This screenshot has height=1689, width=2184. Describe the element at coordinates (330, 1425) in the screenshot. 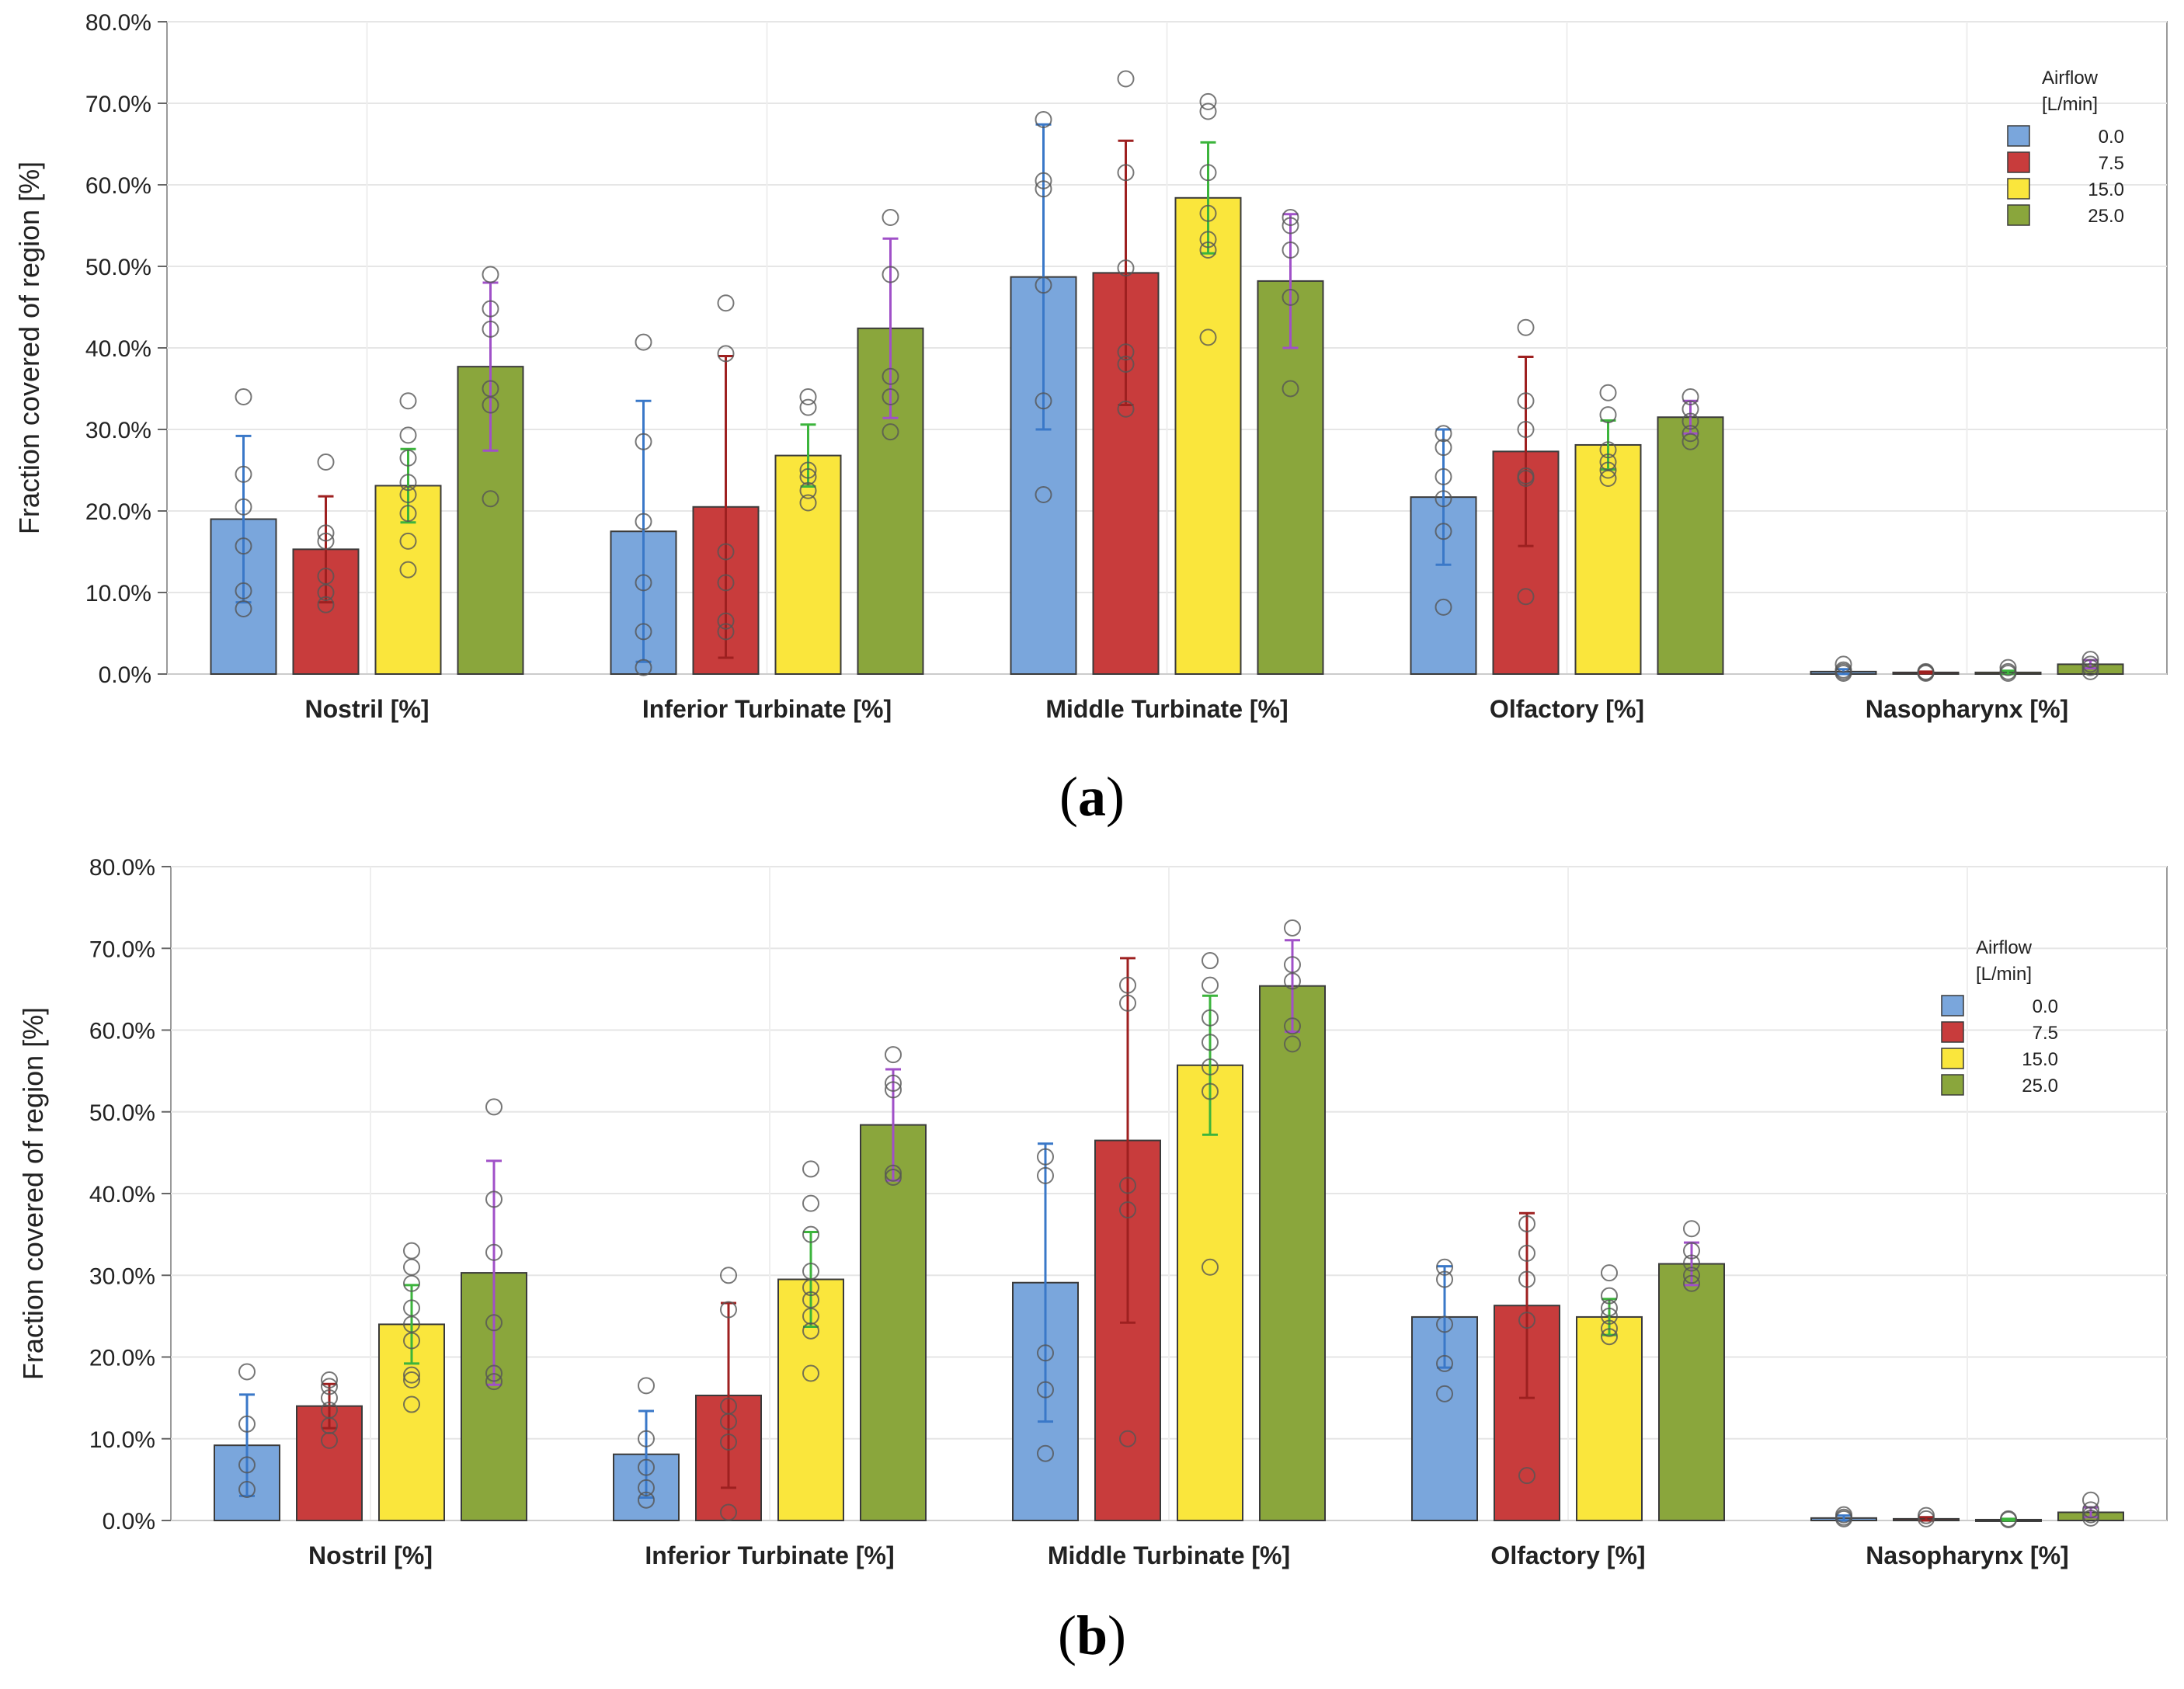

I see `chart-b-point-s1-c0` at that location.